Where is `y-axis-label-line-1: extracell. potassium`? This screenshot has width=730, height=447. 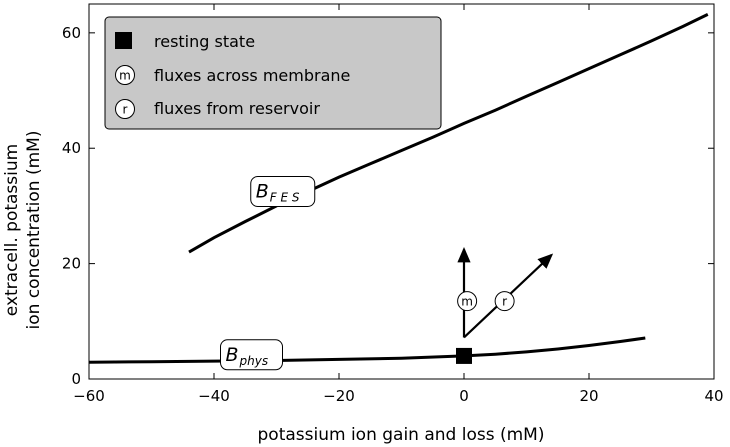
y-axis-label-line-1: extracell. potassium is located at coordinates (12, 230).